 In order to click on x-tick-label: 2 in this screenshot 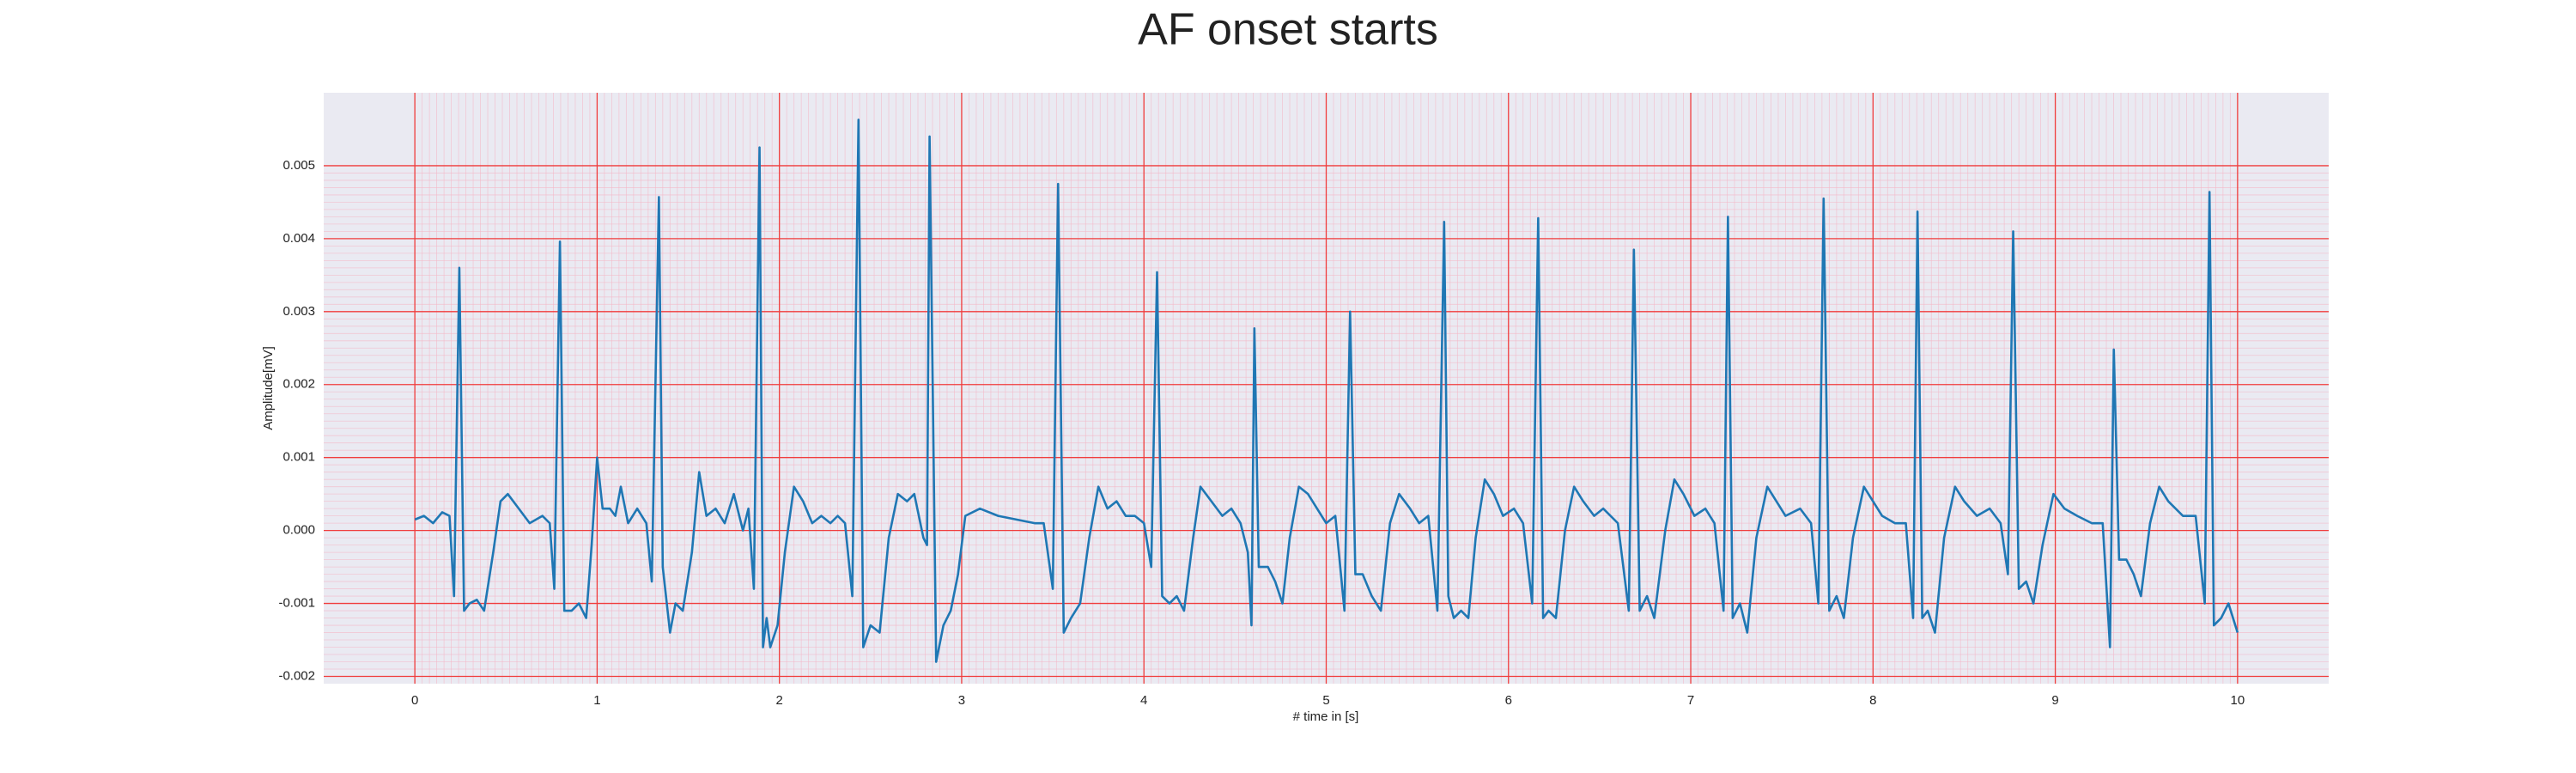, I will do `click(779, 700)`.